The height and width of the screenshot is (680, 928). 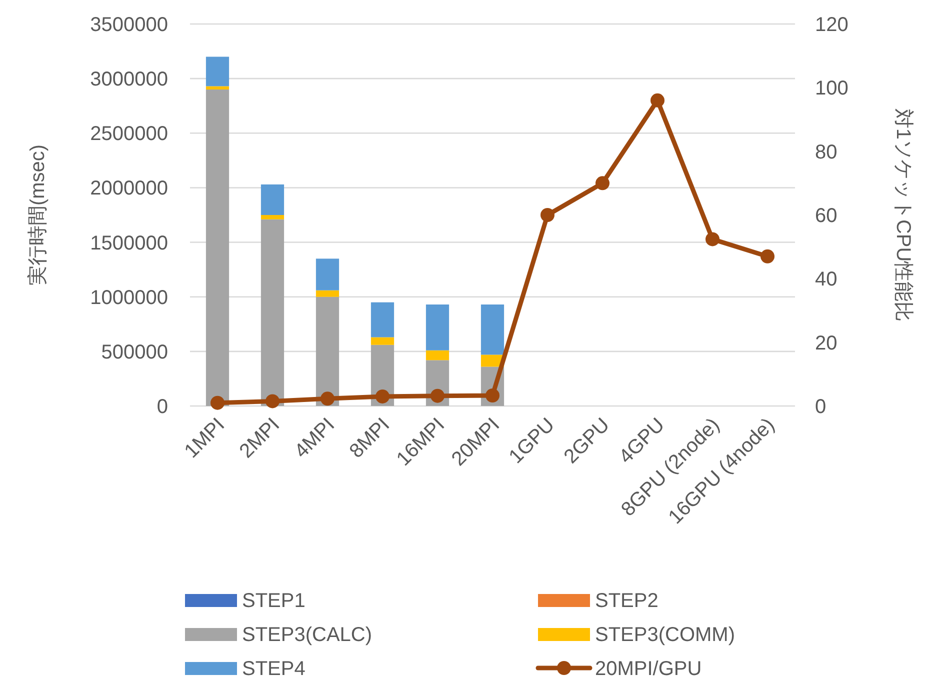 I want to click on y-tick-label: 2500000, so click(x=129, y=134).